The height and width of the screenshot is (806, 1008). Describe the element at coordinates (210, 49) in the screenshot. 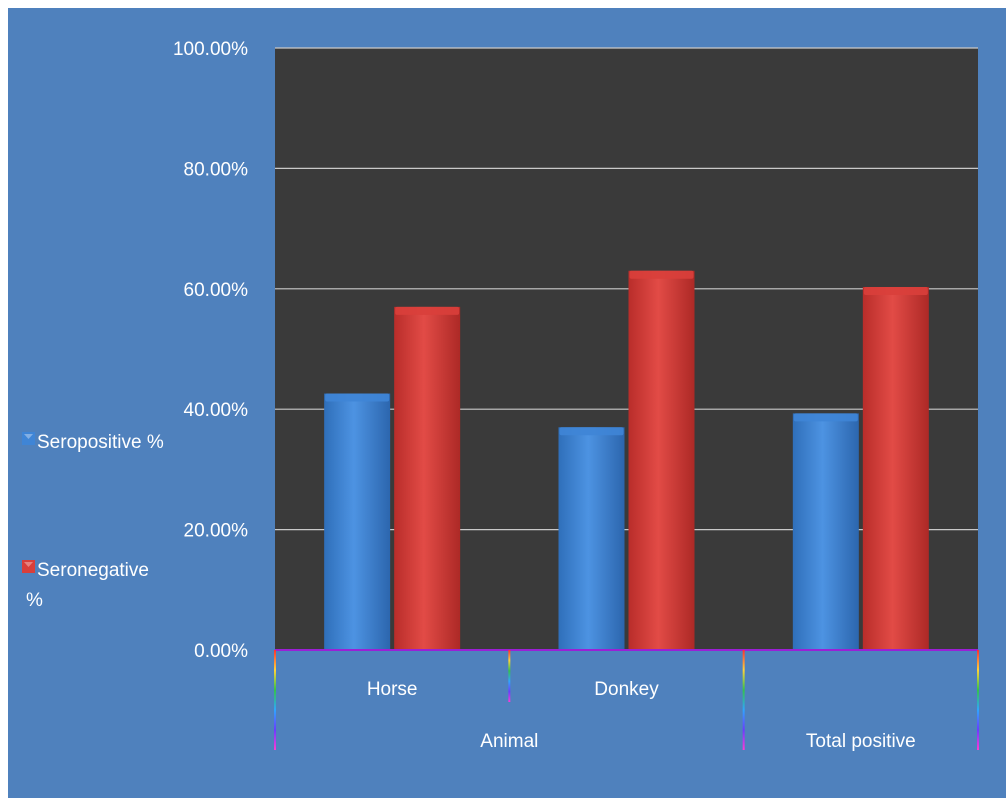

I see `y-tick-label: 100.00%` at that location.